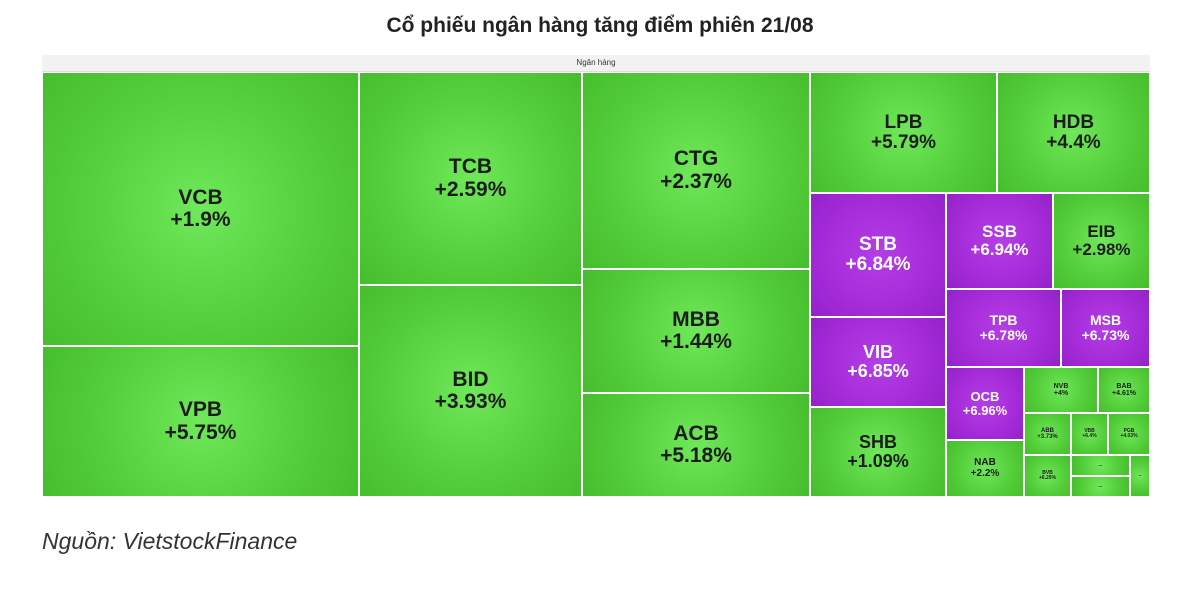  Describe the element at coordinates (1073, 142) in the screenshot. I see `tile-change: +4.4%` at that location.